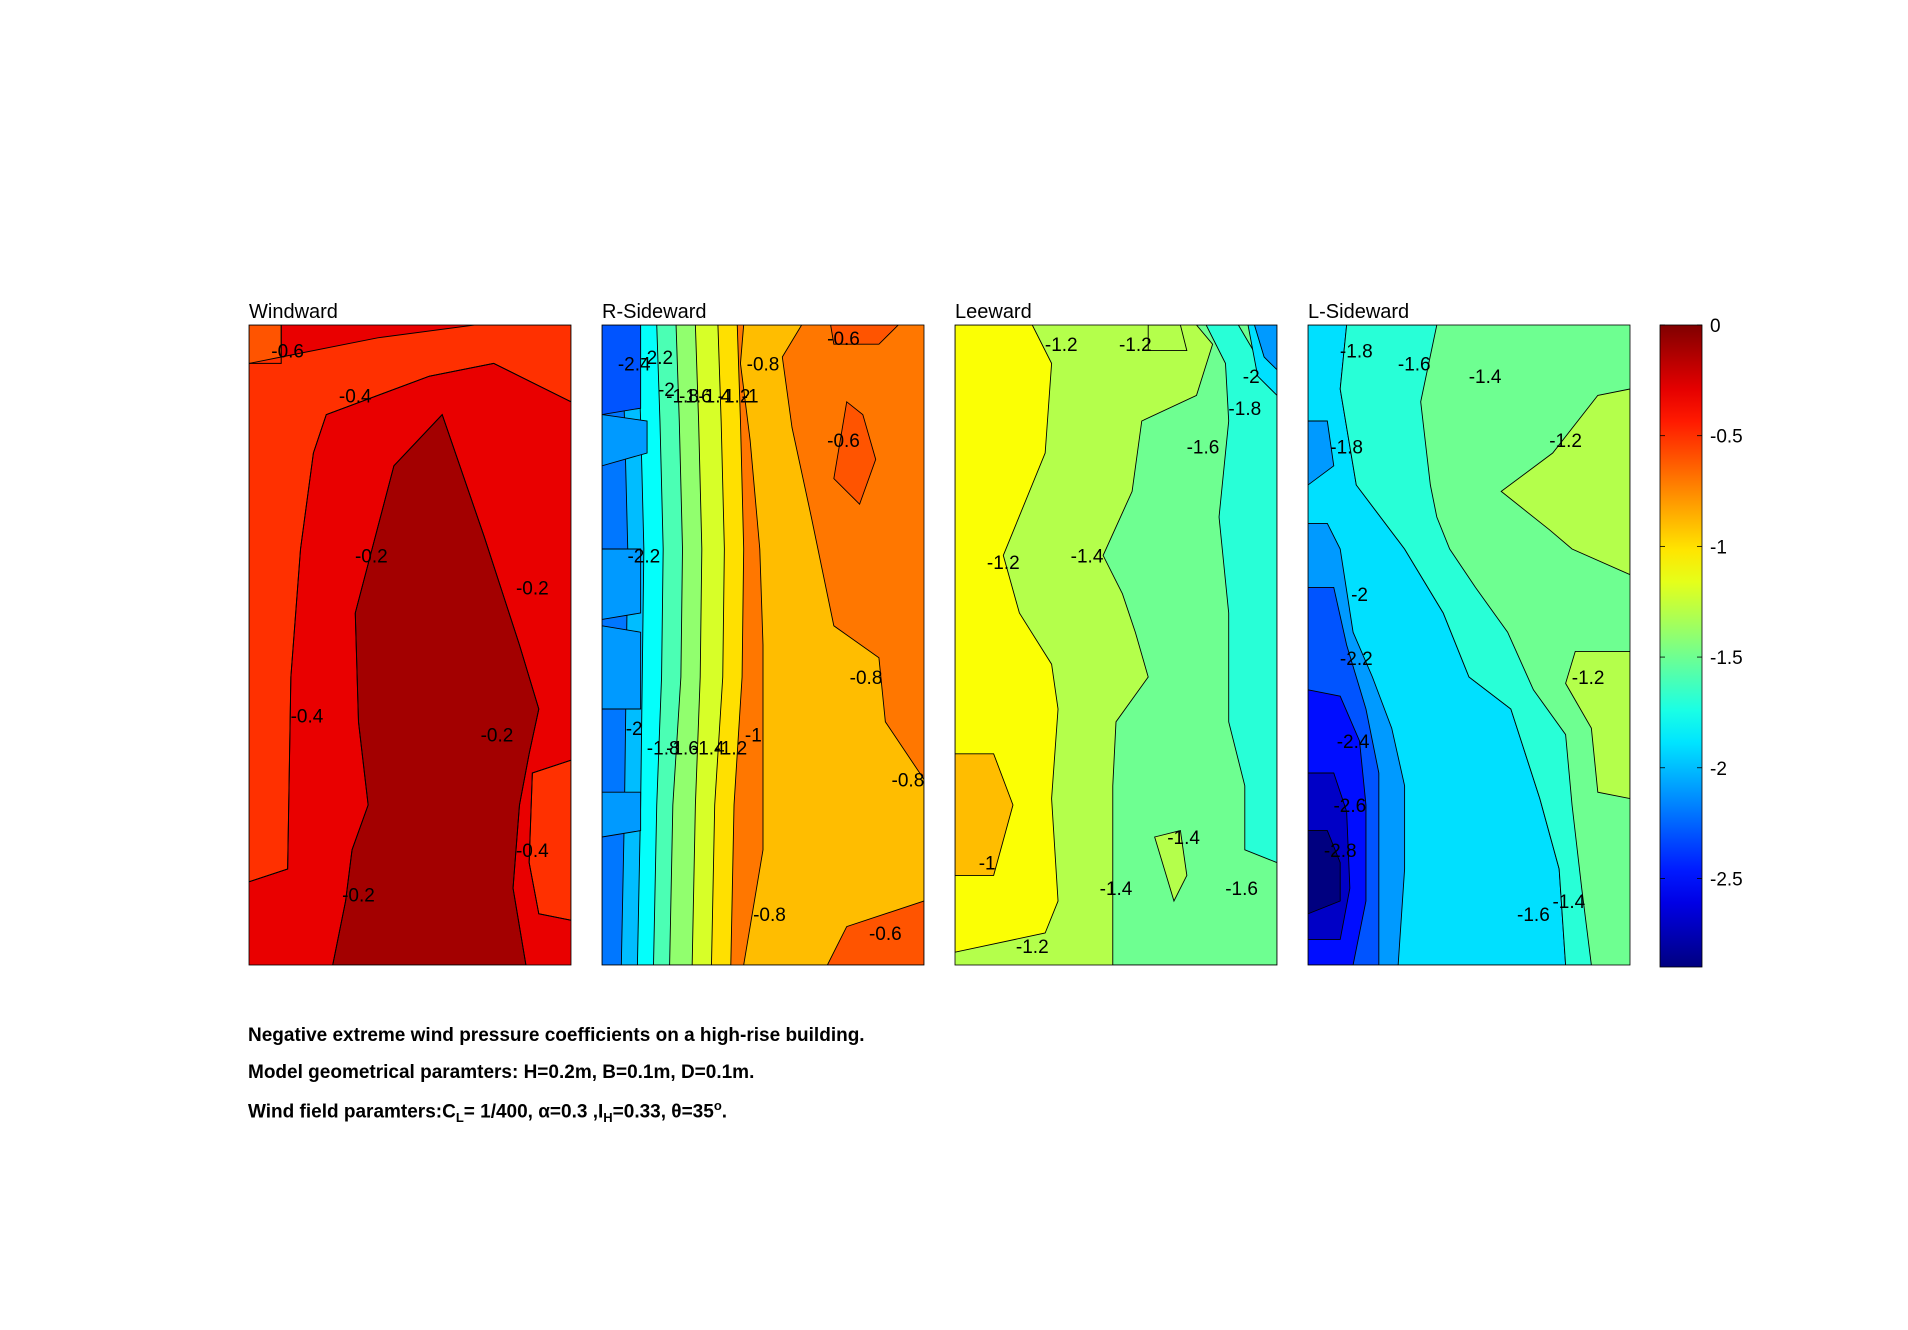  What do you see at coordinates (293, 312) in the screenshot?
I see `panel-title: Windward` at bounding box center [293, 312].